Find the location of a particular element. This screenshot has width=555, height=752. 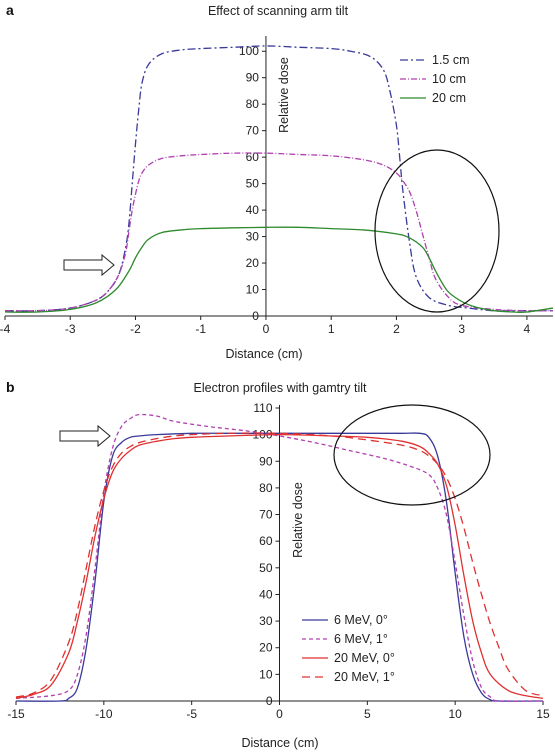

panel-b-y-tick-label: 70 is located at coordinates (266, 515).